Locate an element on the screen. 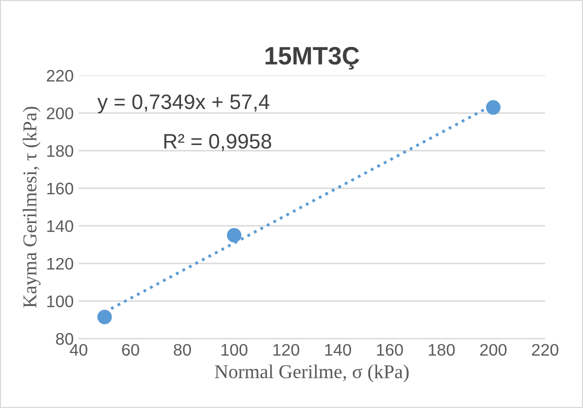 Image resolution: width=583 pixels, height=408 pixels. chart-title: 15MT3Ç is located at coordinates (313, 58).